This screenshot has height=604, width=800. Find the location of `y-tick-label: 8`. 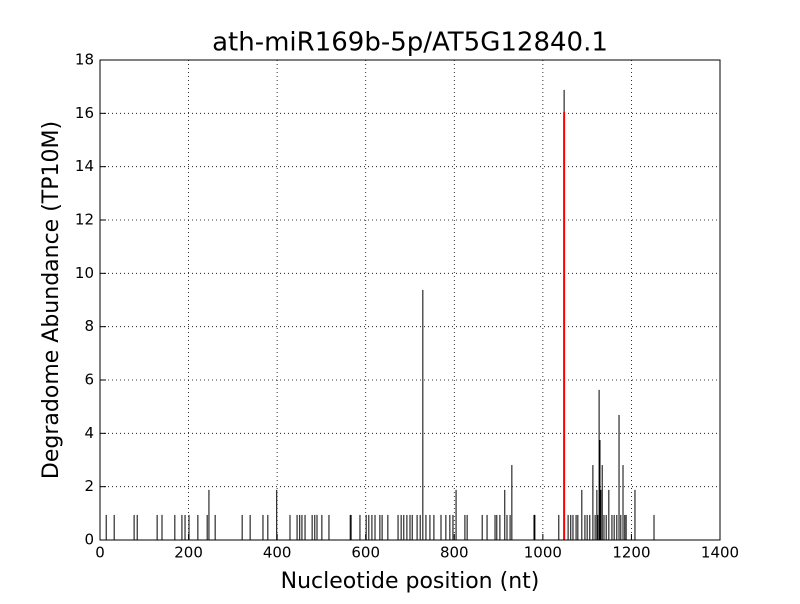

y-tick-label: 8 is located at coordinates (89, 326).